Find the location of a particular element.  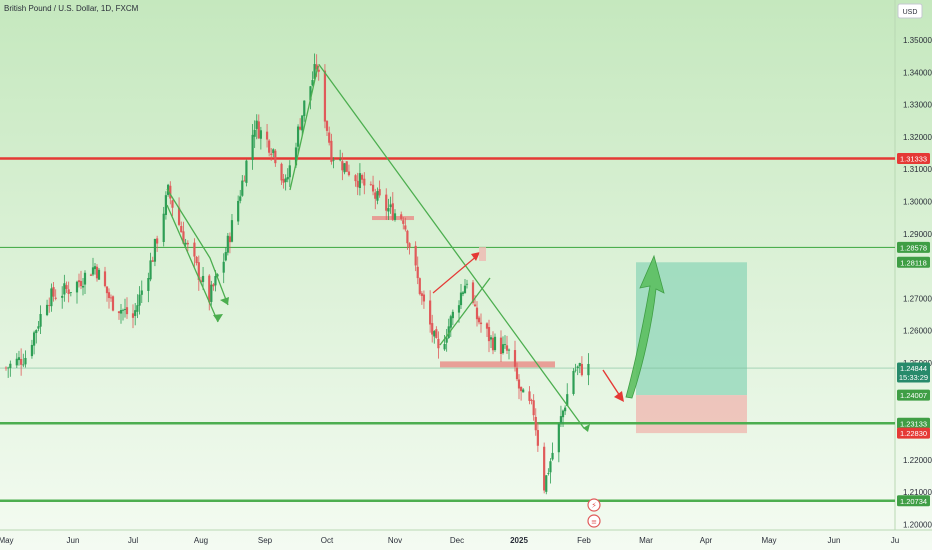

pullback-arrow-line is located at coordinates (611, 383).